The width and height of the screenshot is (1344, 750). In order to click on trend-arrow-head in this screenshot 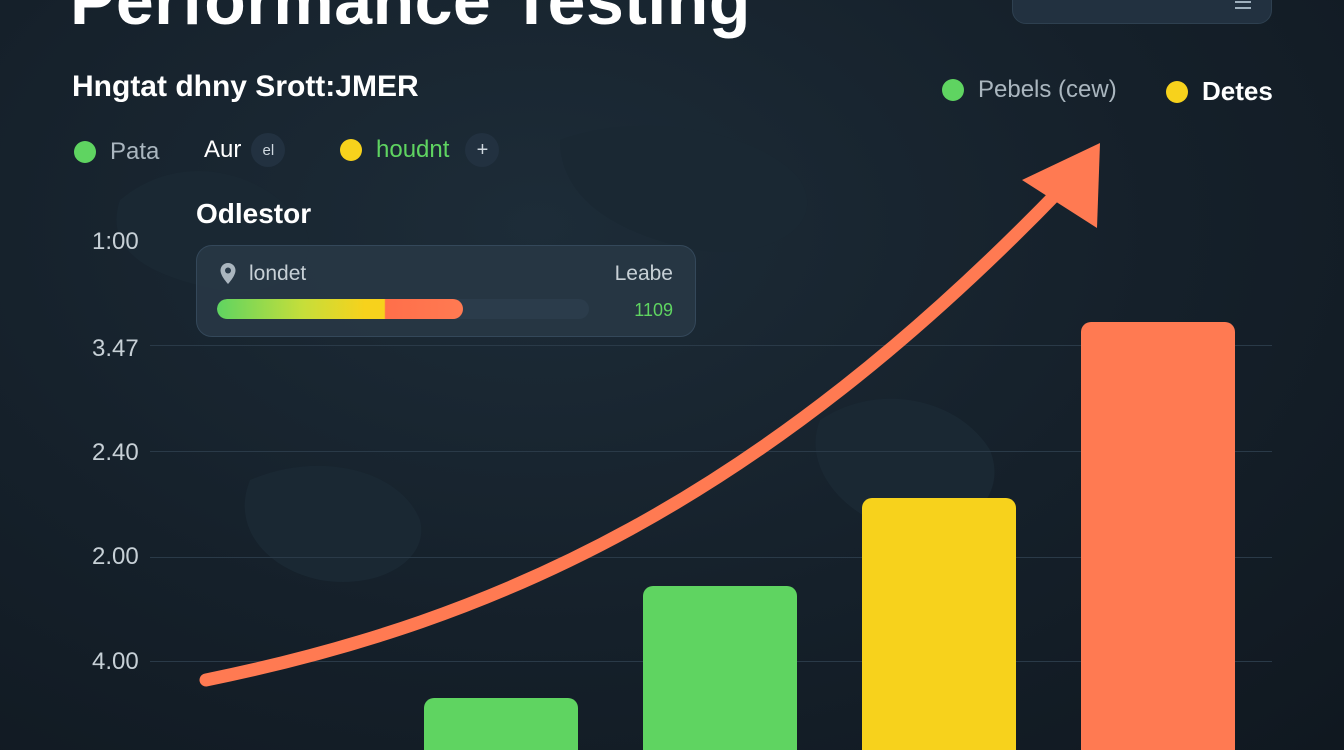, I will do `click(1061, 185)`.